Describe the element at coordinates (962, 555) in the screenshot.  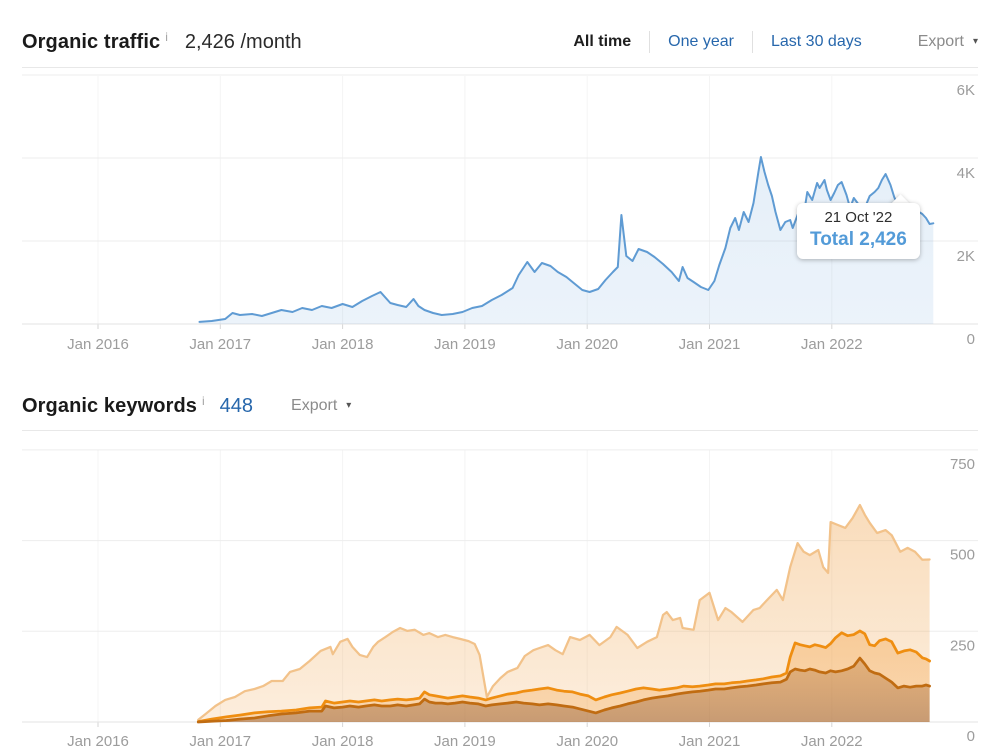
I see `svg-text: 500` at that location.